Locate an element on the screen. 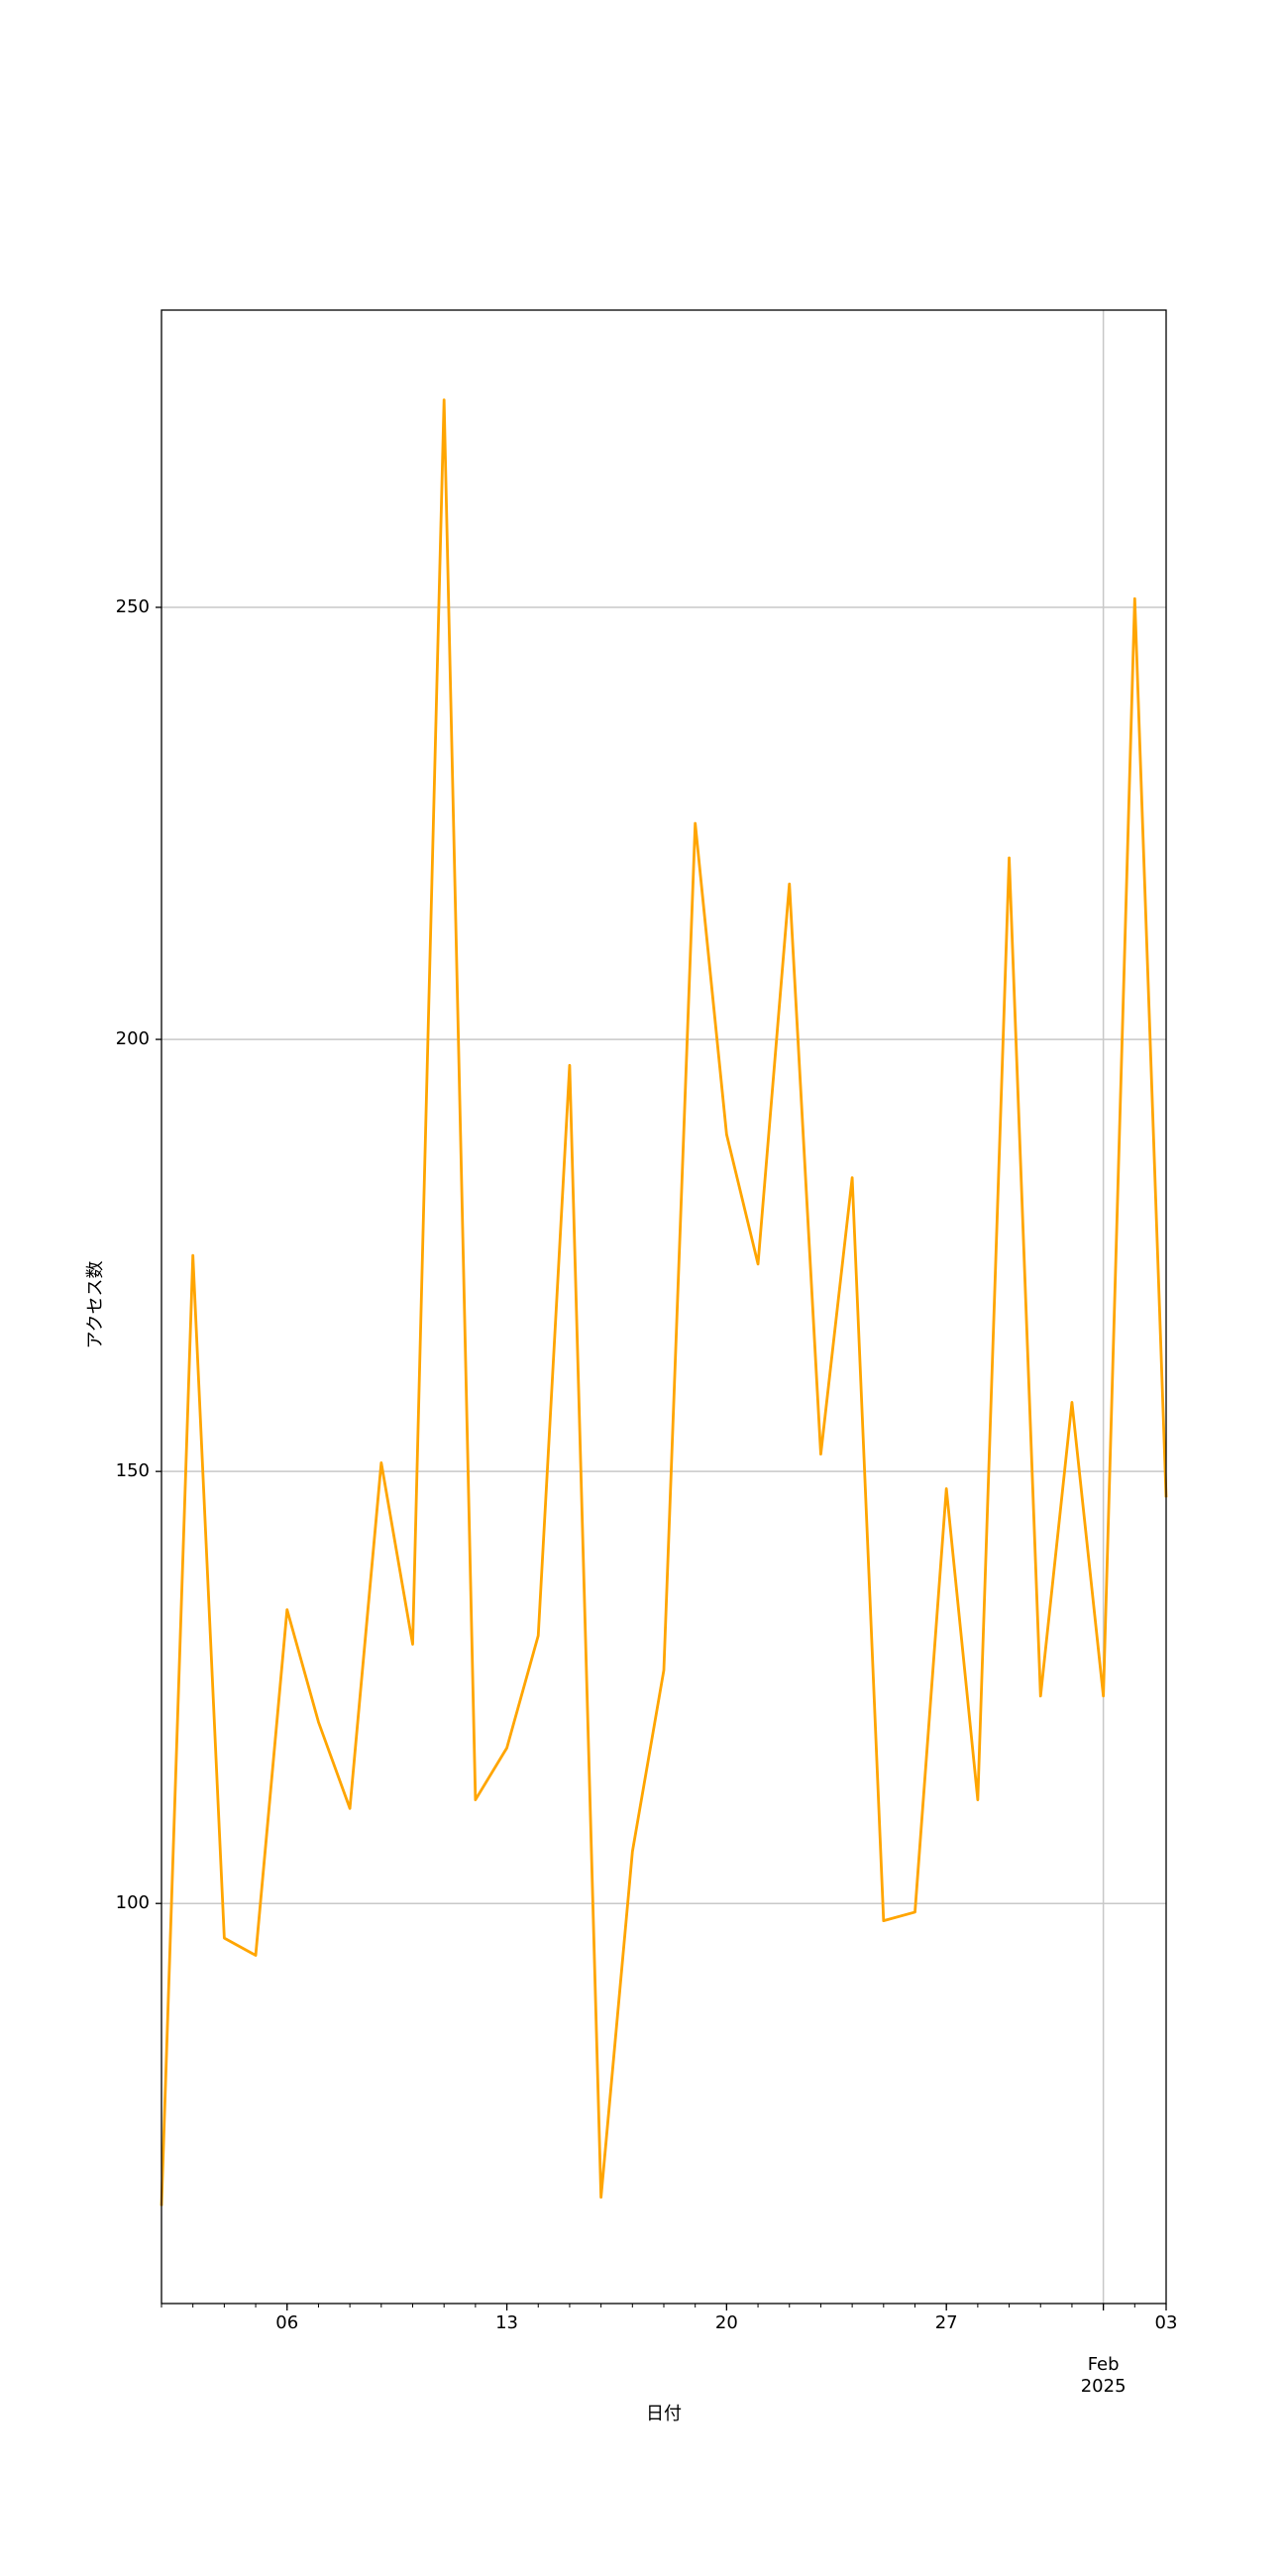 The image size is (1288, 2576). x-tick-label: 13 is located at coordinates (506, 2322).